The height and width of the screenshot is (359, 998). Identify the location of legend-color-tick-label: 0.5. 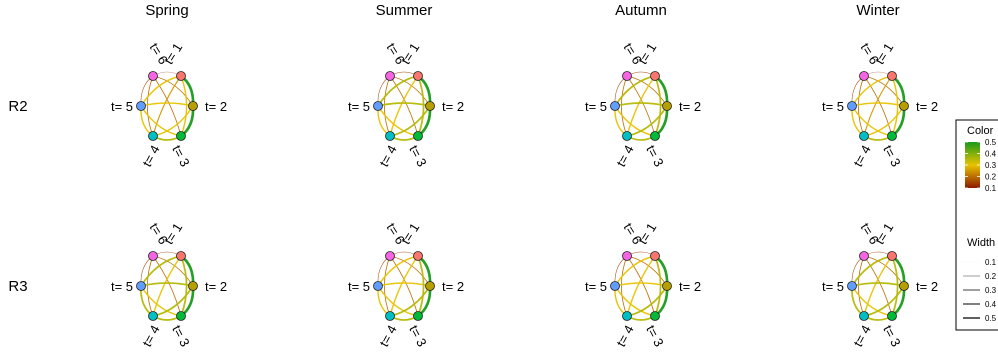
(991, 142).